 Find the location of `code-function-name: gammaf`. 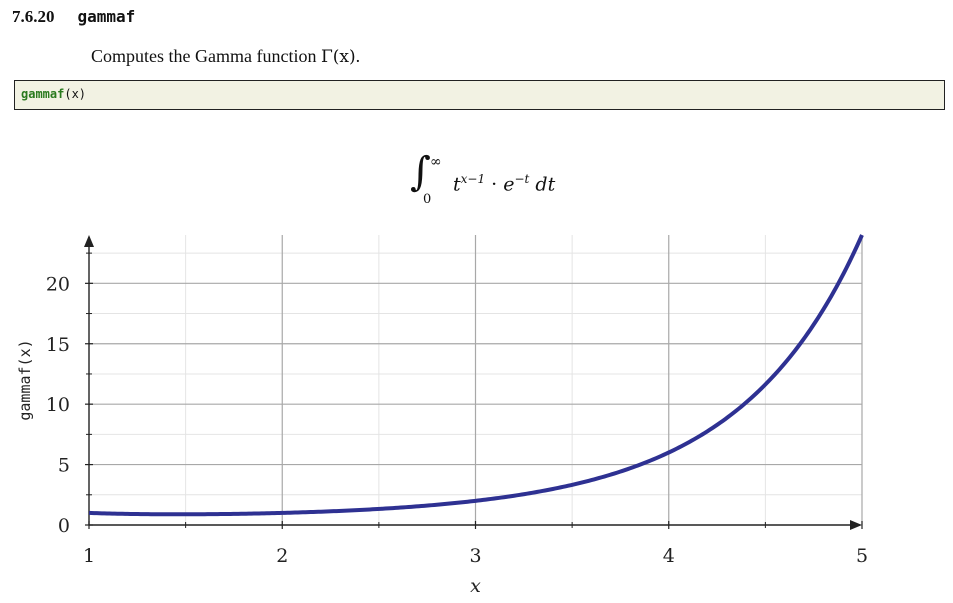

code-function-name: gammaf is located at coordinates (43, 94).